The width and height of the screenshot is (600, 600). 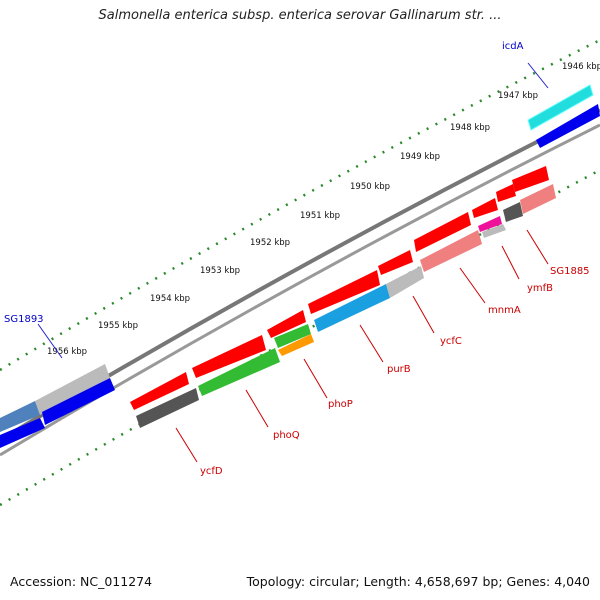 I want to click on gene-SG1893-grey, so click(x=72, y=389).